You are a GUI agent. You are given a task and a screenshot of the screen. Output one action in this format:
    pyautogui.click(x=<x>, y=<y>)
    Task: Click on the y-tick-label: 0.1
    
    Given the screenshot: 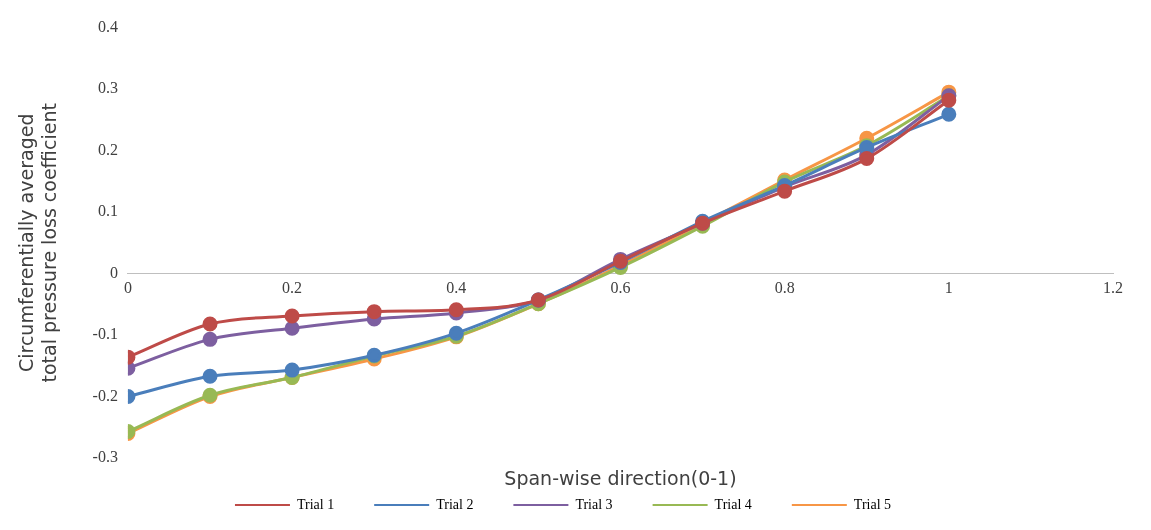 What is the action you would take?
    pyautogui.click(x=107, y=211)
    